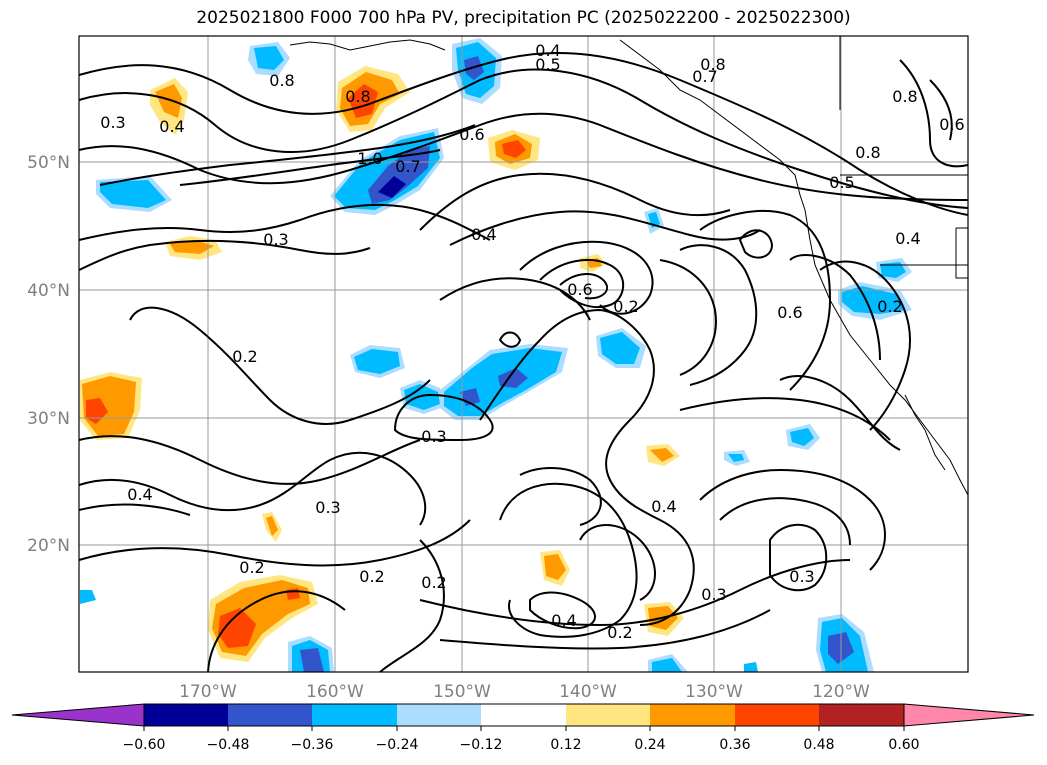  Describe the element at coordinates (369, 158) in the screenshot. I see `contour-label: 1.0` at that location.